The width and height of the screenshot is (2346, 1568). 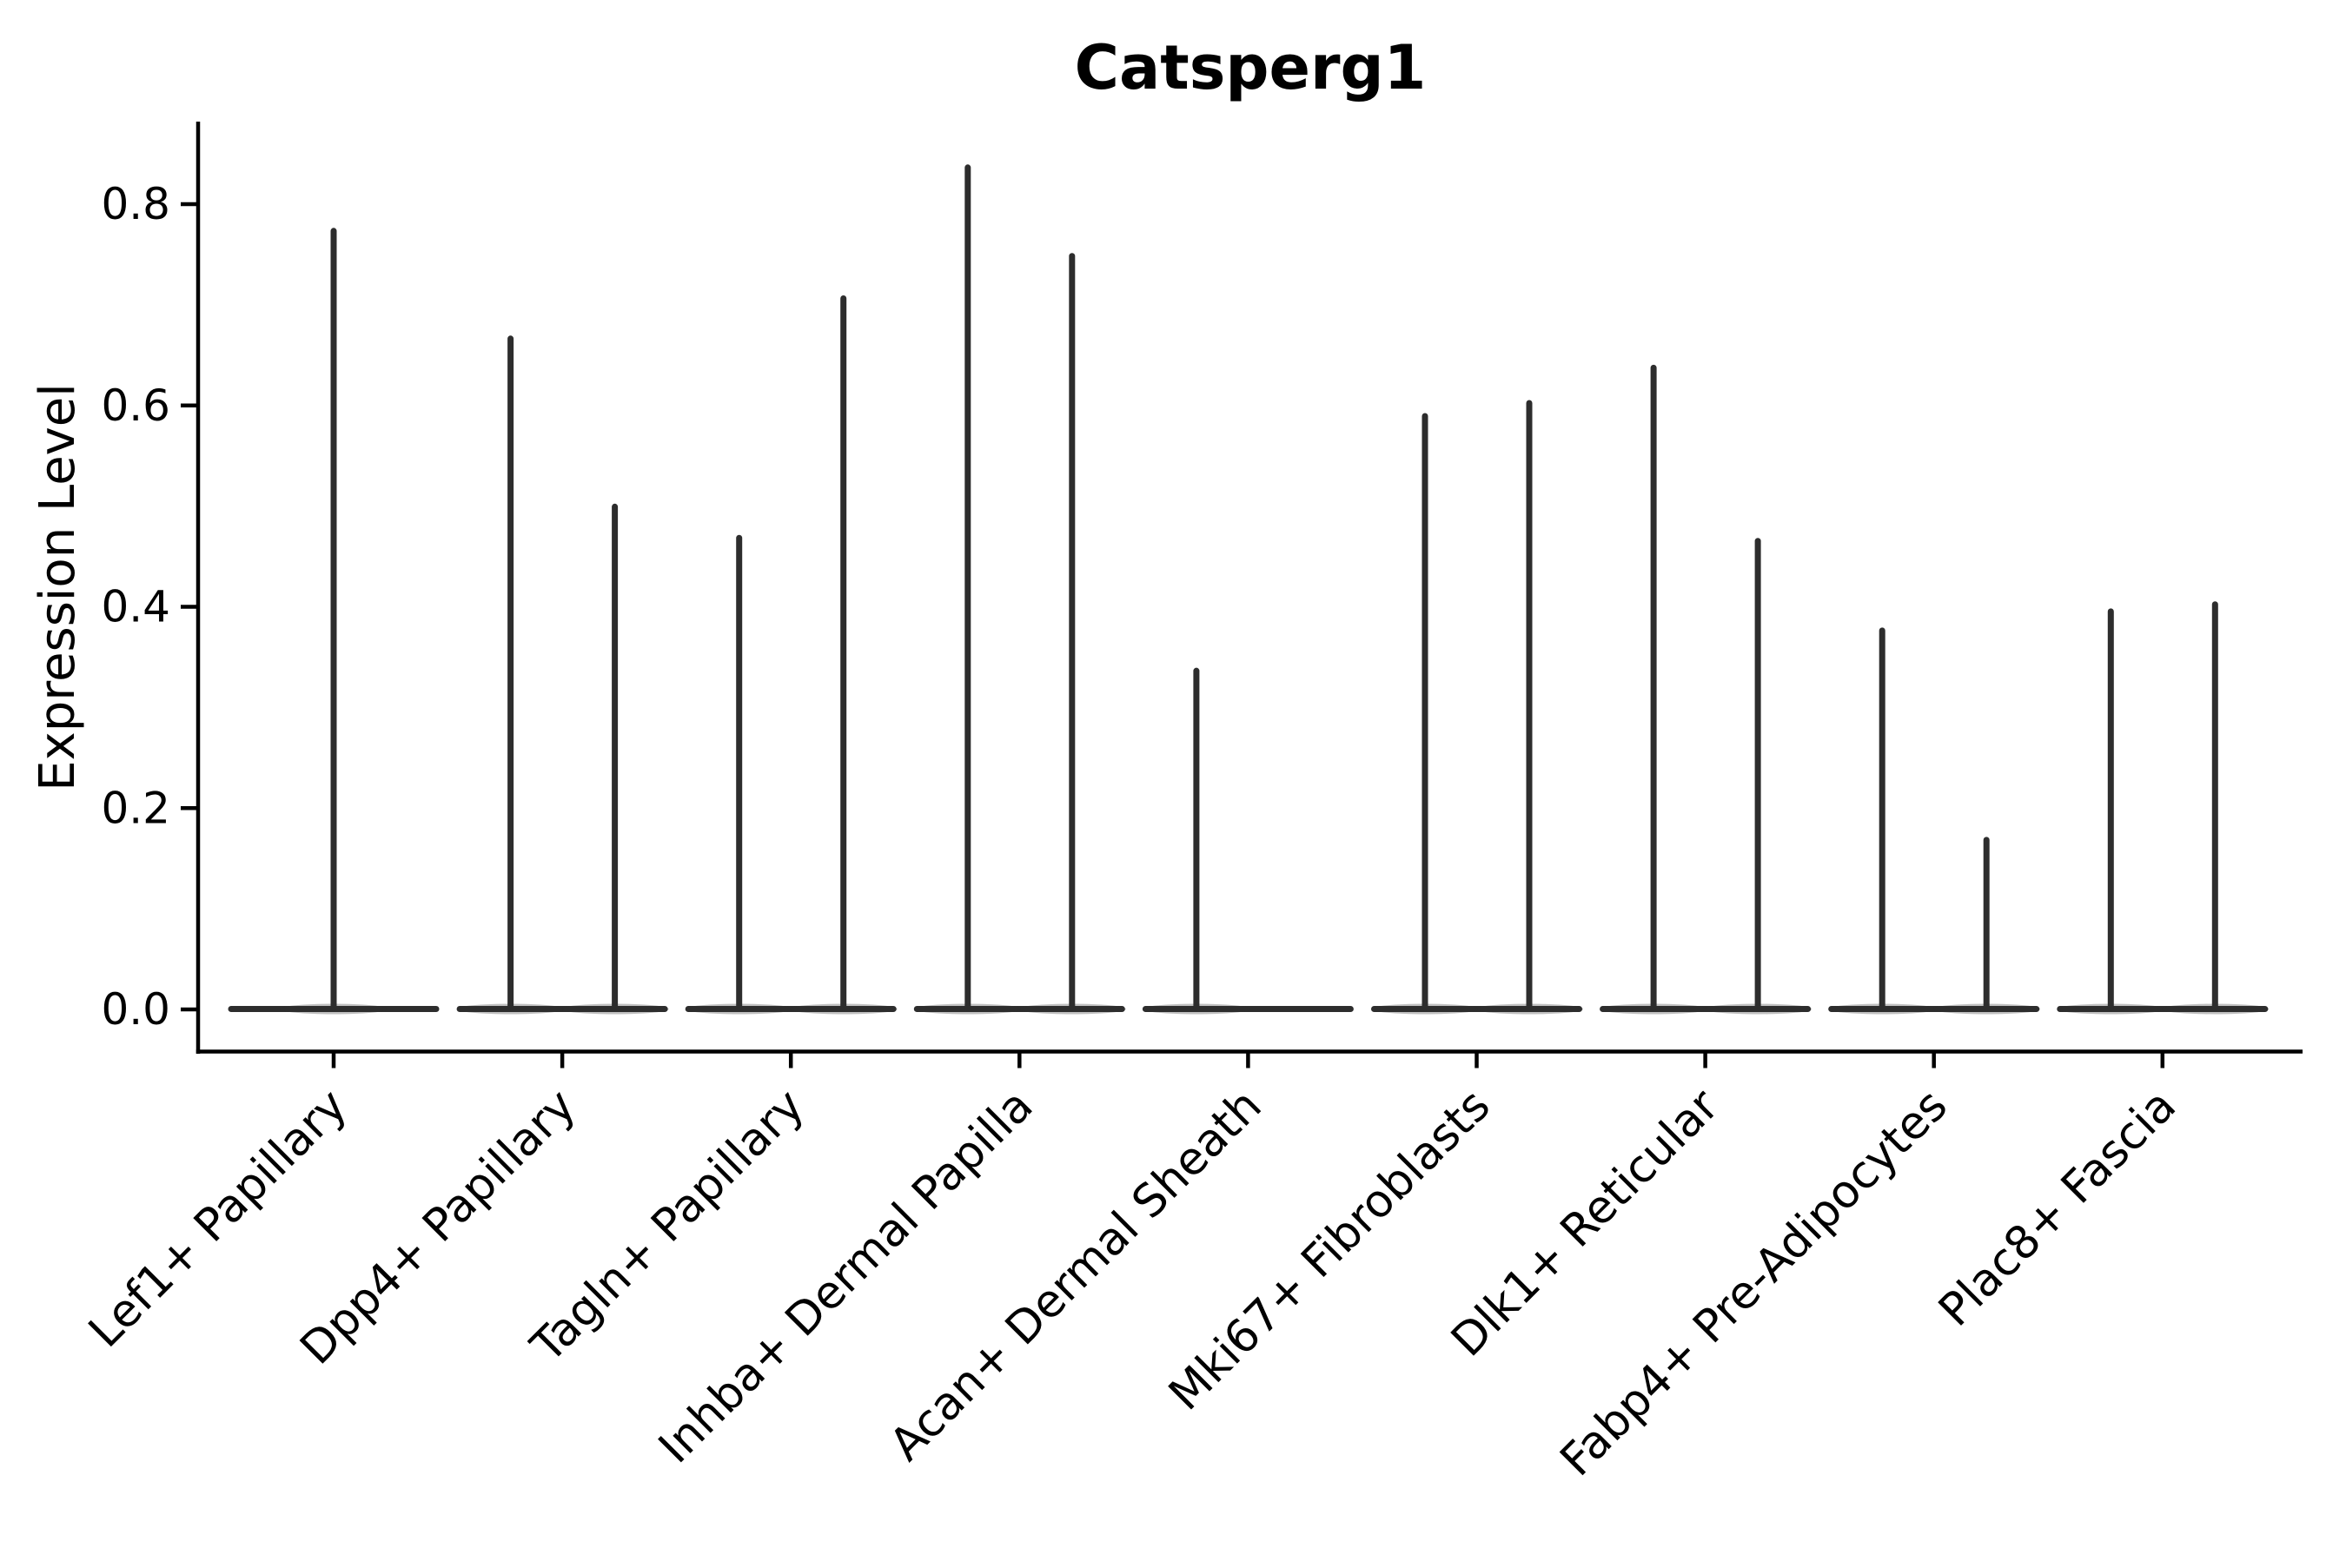 I want to click on violin-fabp4-pre-adipocytes, so click(x=1934, y=821).